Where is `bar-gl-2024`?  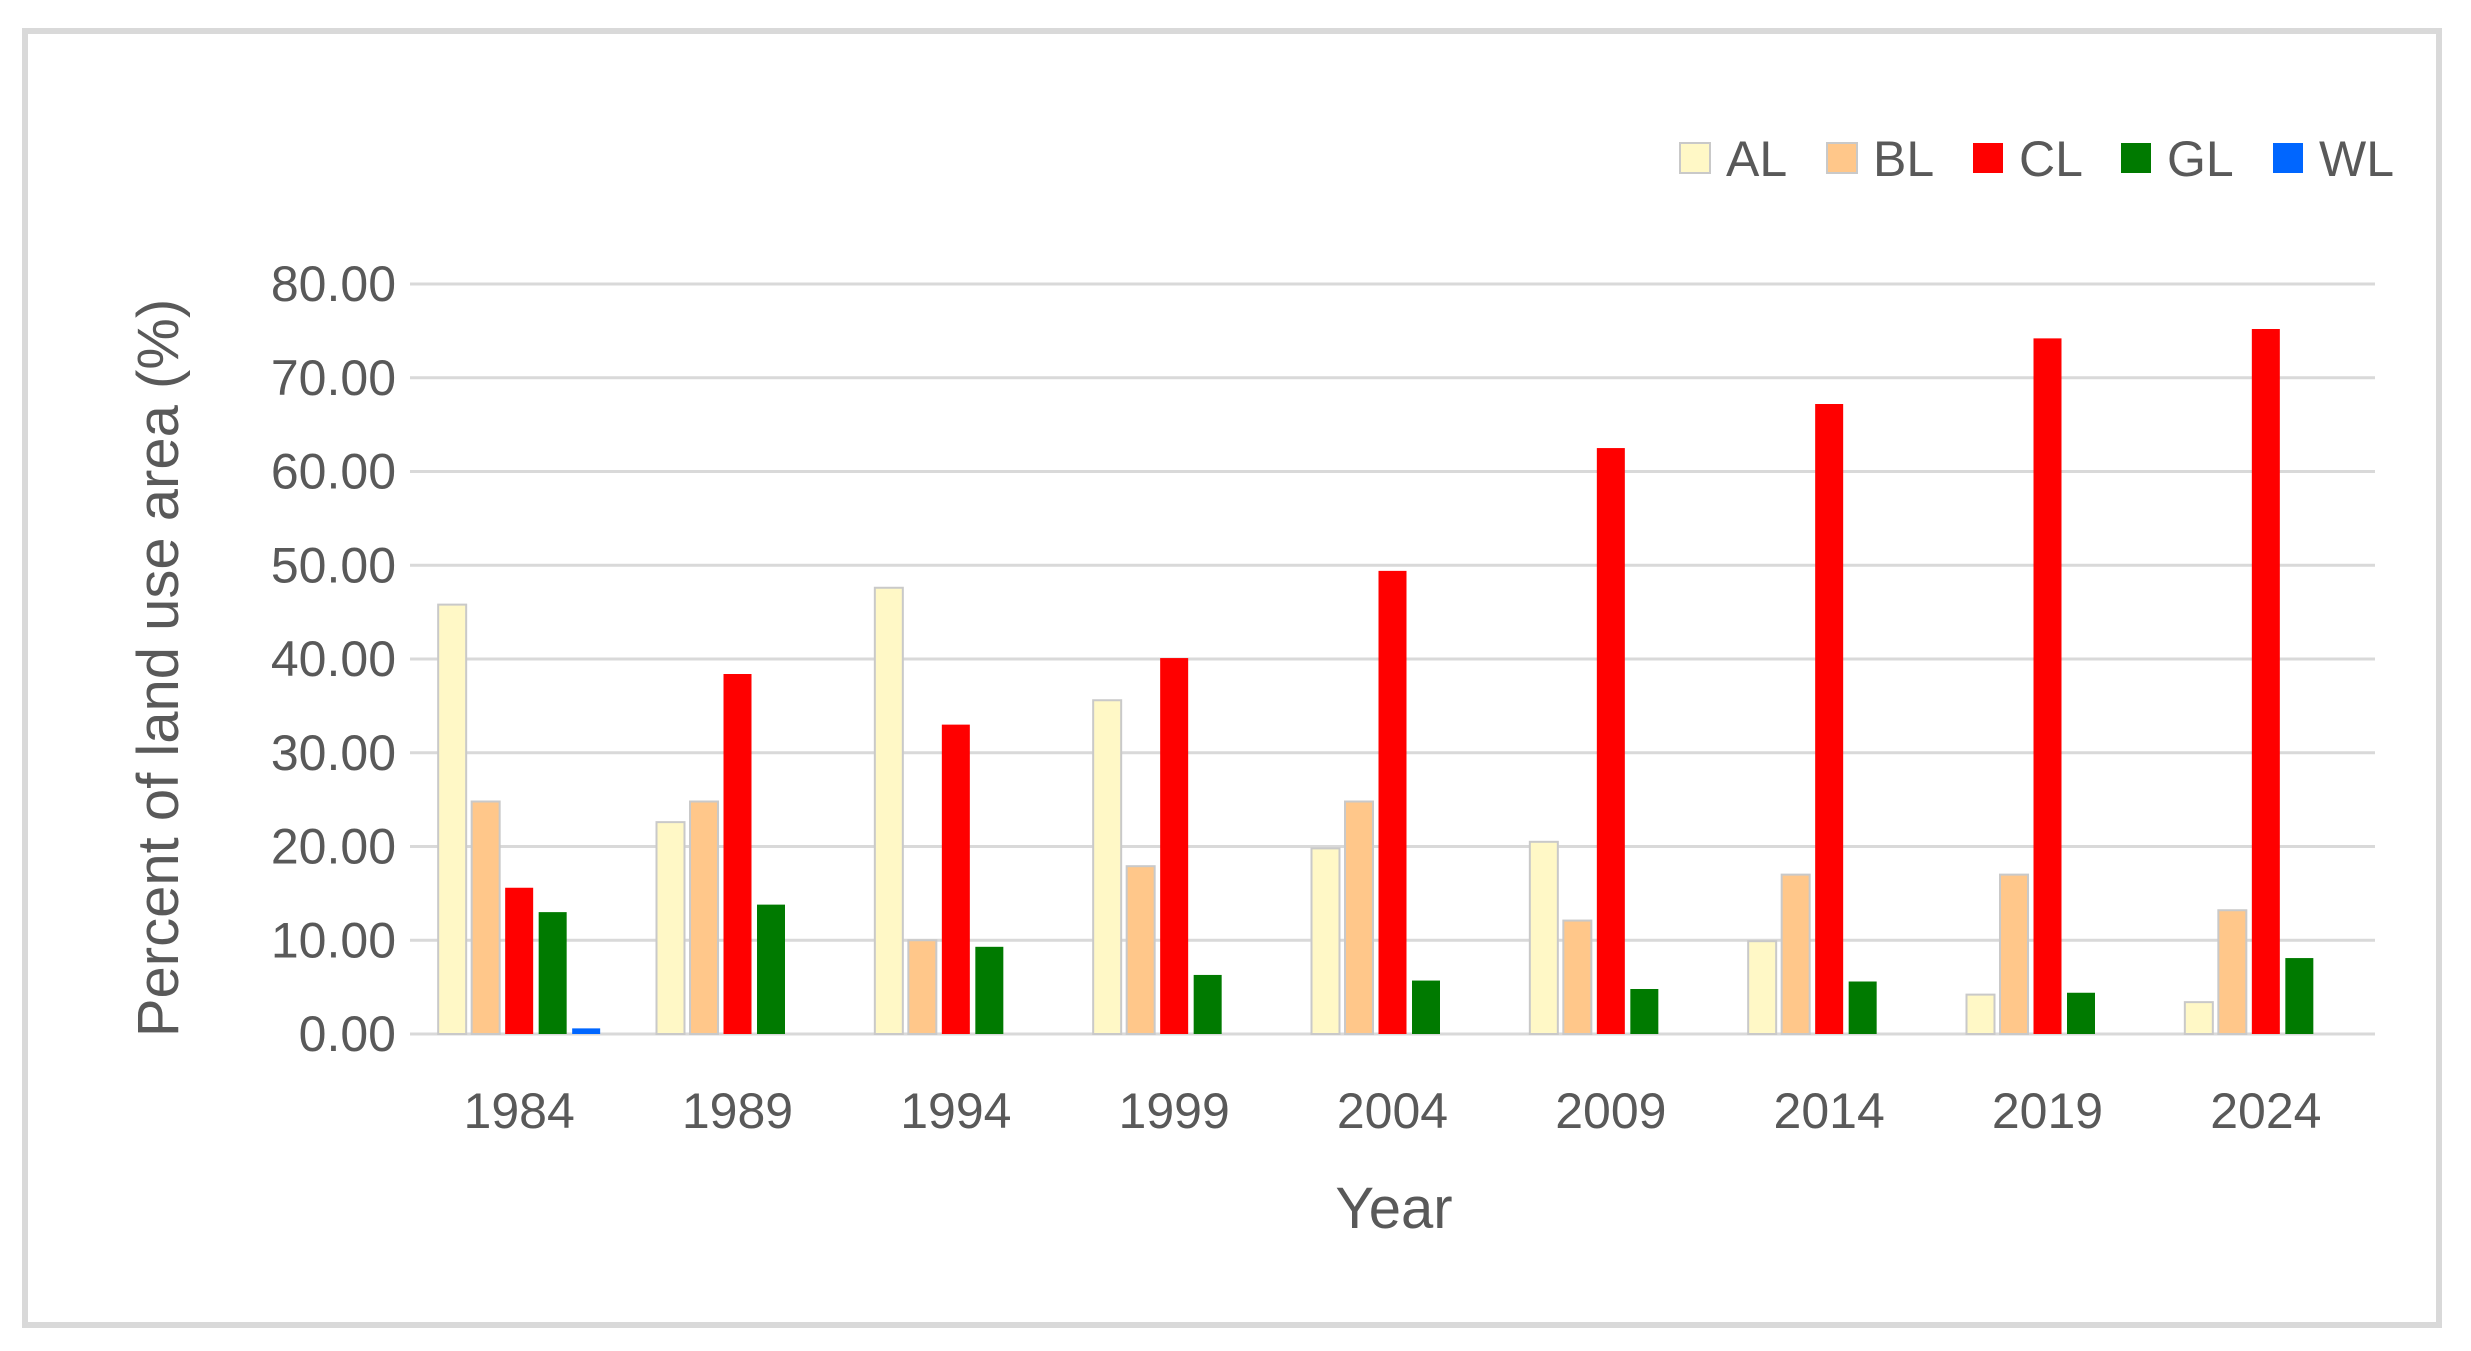
bar-gl-2024 is located at coordinates (2299, 996).